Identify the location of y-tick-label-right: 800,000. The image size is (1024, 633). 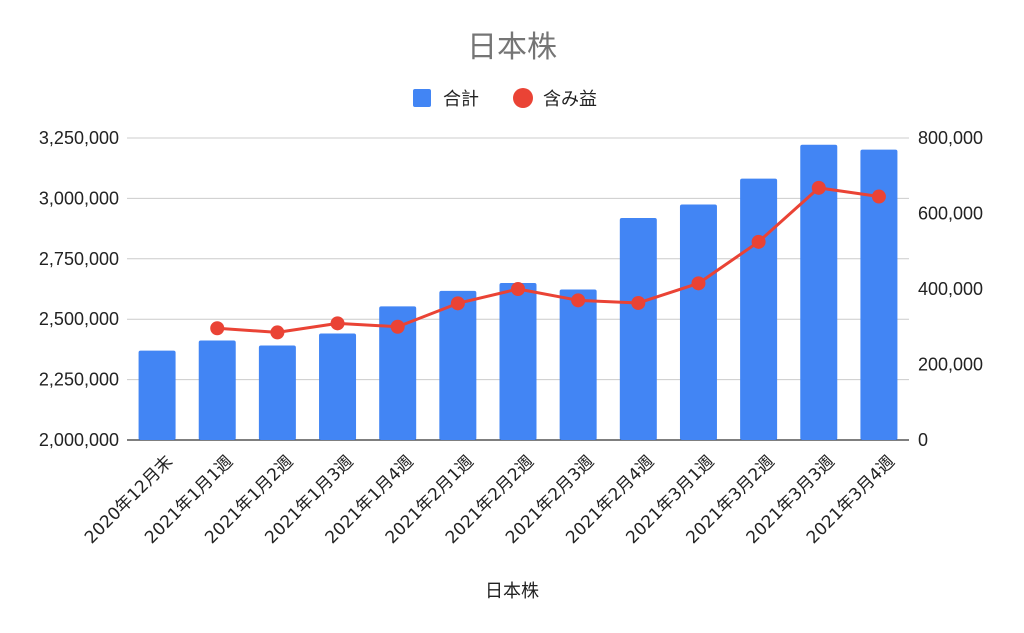
(950, 138).